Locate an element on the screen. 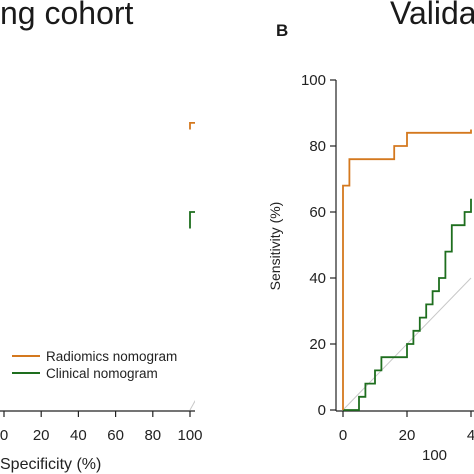 The height and width of the screenshot is (474, 474). right-panel-title: Valida is located at coordinates (432, 15).